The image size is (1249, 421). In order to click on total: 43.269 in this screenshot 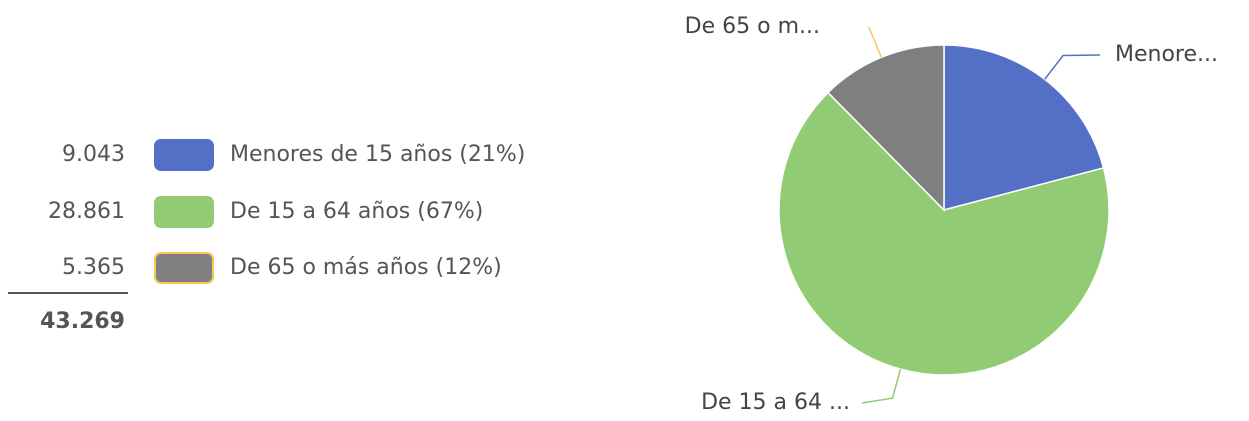, I will do `click(82, 321)`.